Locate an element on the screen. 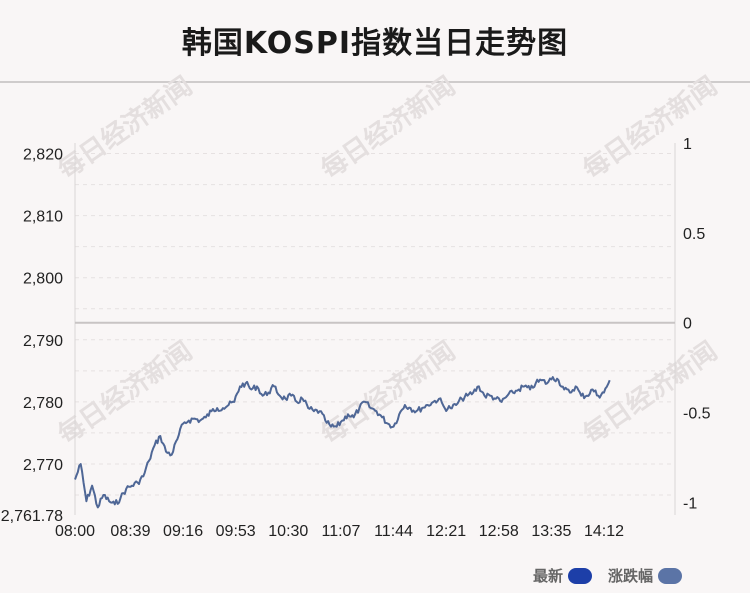 This screenshot has width=750, height=593. right-tick-label: 0.5 is located at coordinates (694, 234).